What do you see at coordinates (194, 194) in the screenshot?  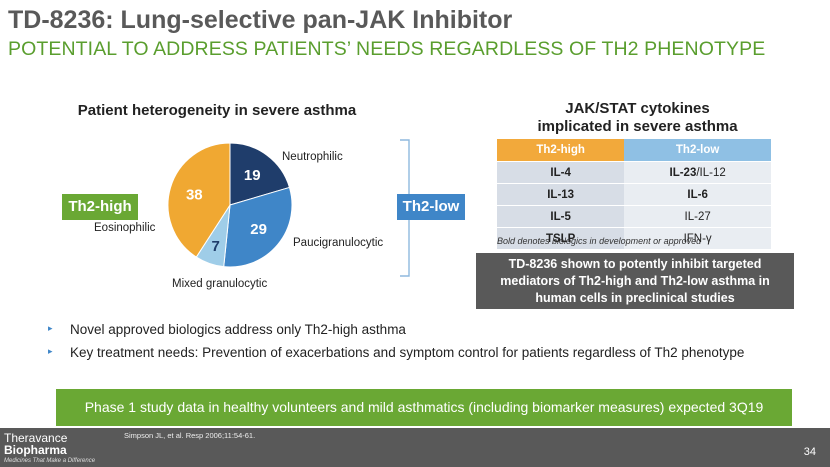 I see `pie-value-label: 38` at bounding box center [194, 194].